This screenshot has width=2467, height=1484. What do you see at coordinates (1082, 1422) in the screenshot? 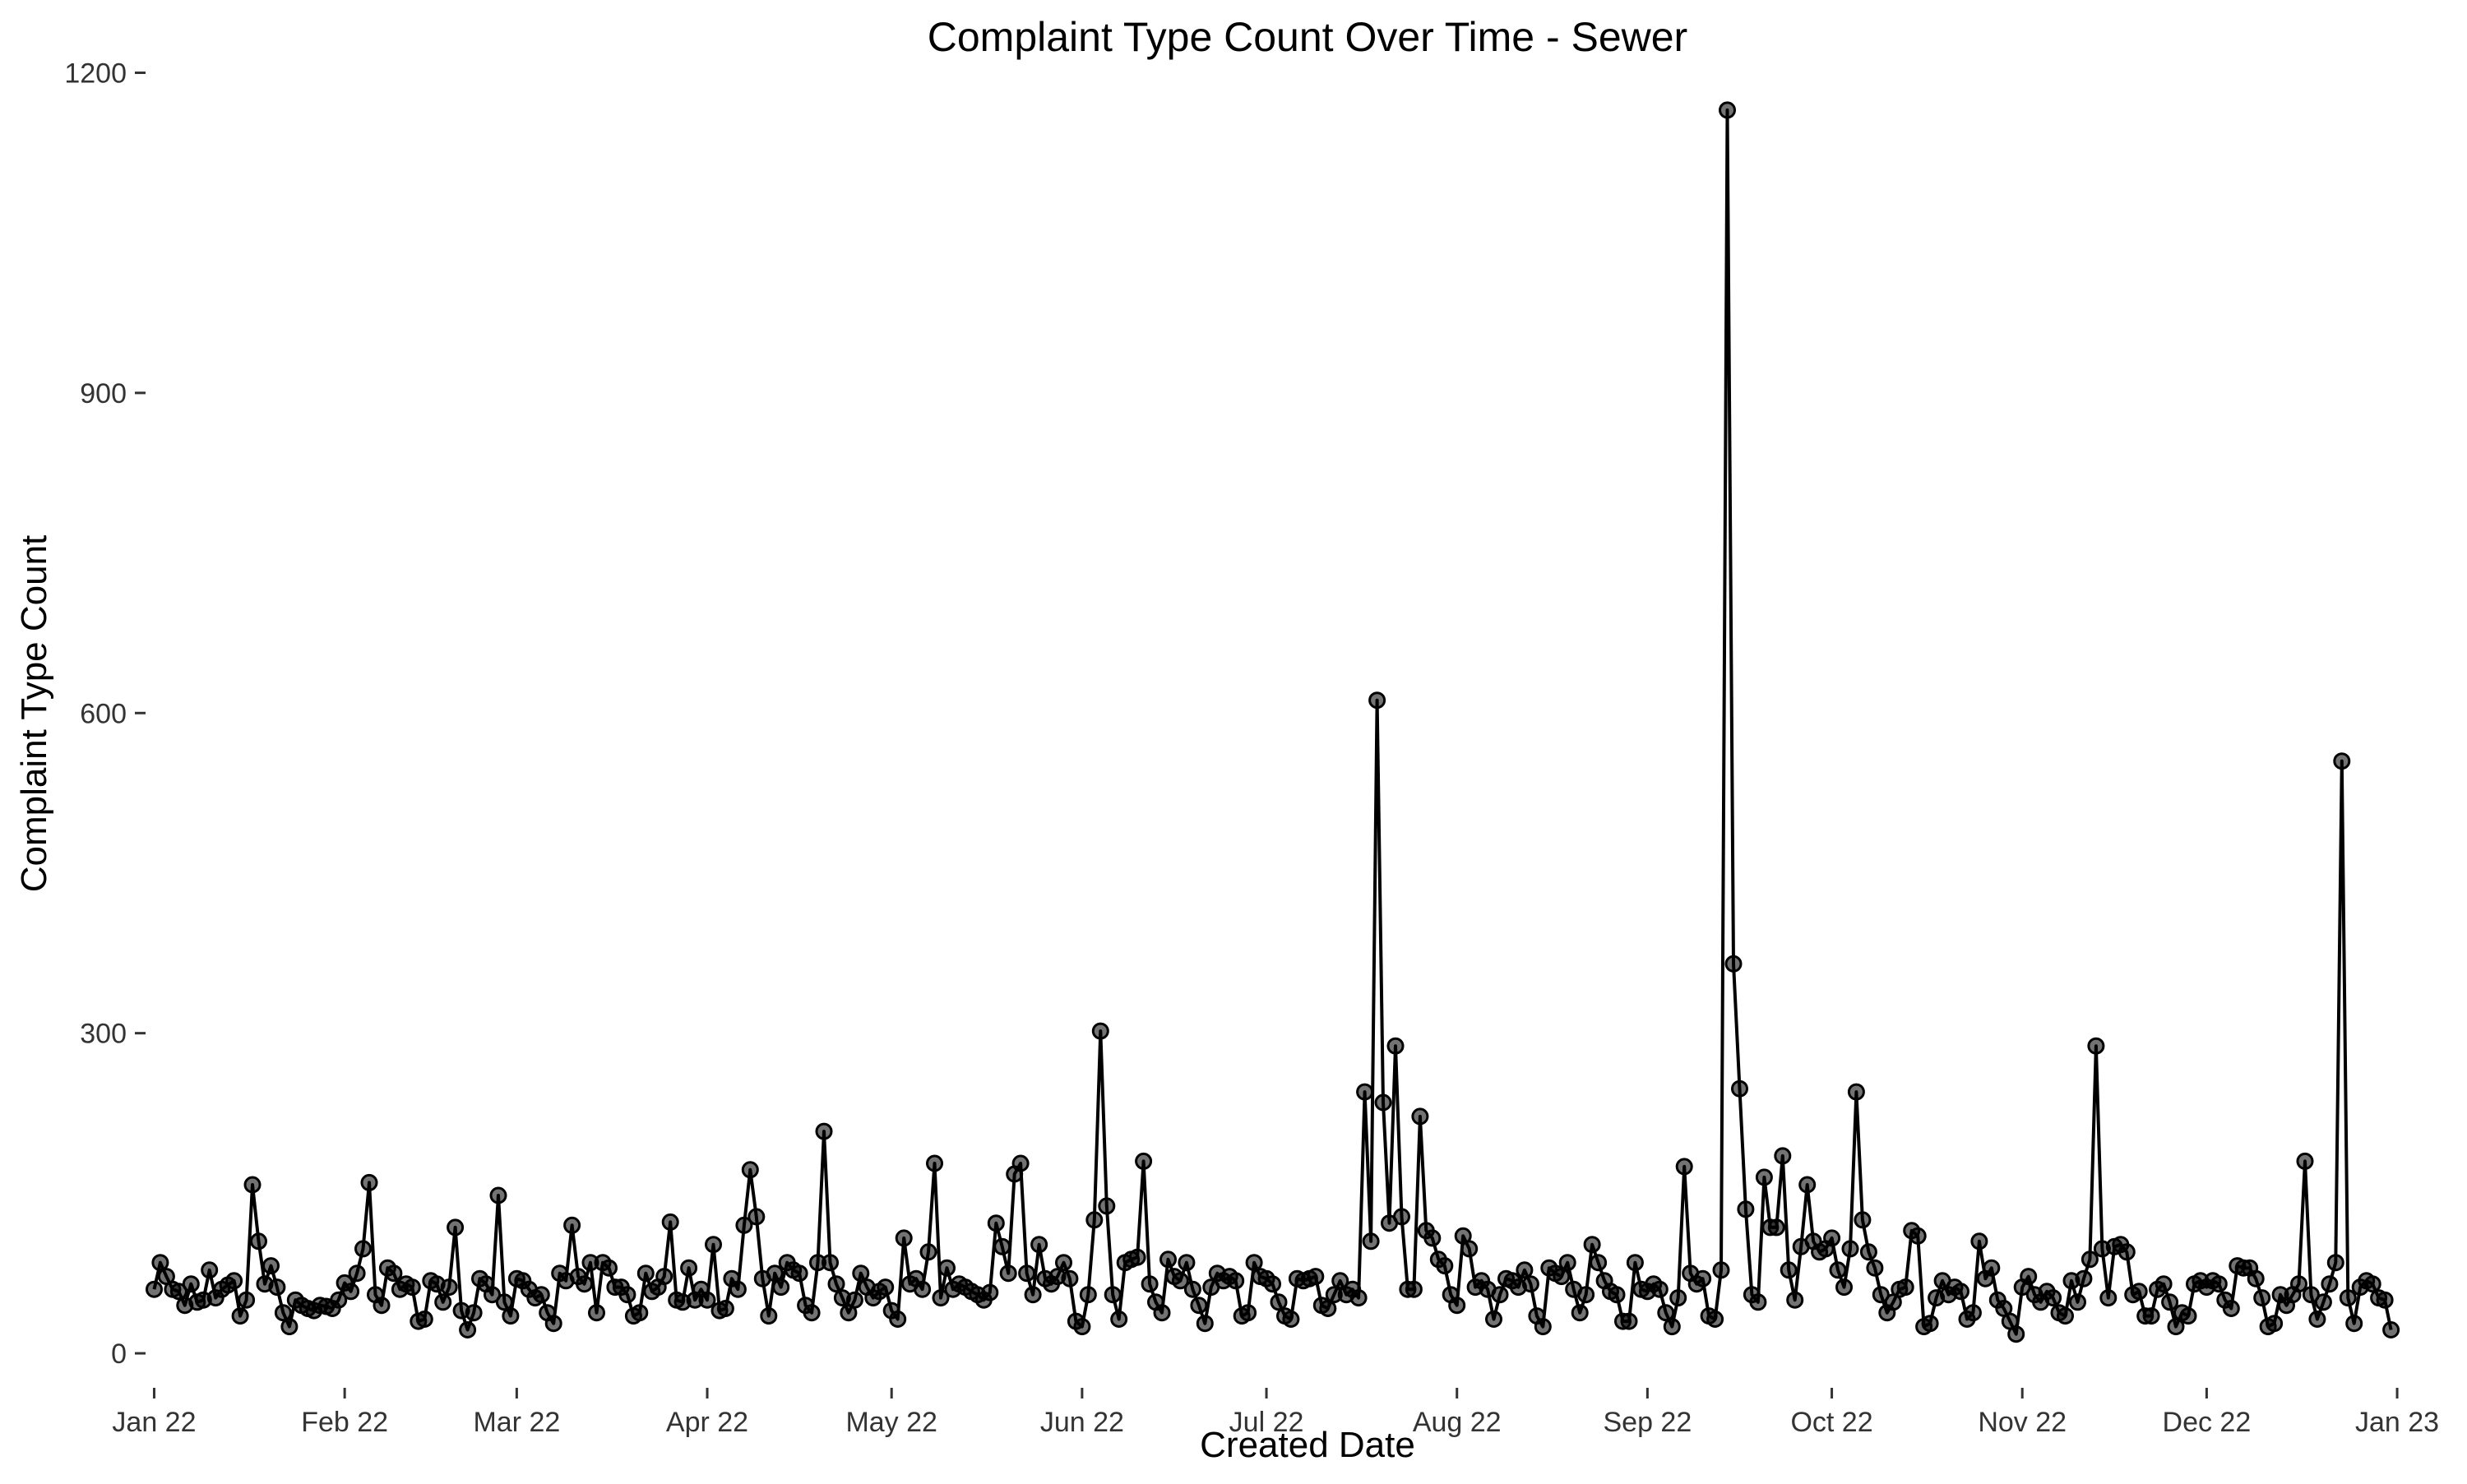
I see `x-tick-label: Jun 22` at bounding box center [1082, 1422].